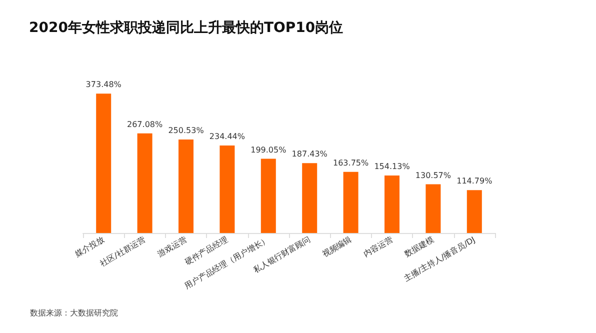 Image resolution: width=596 pixels, height=333 pixels. What do you see at coordinates (310, 154) in the screenshot?
I see `data-label: 187.43%` at bounding box center [310, 154].